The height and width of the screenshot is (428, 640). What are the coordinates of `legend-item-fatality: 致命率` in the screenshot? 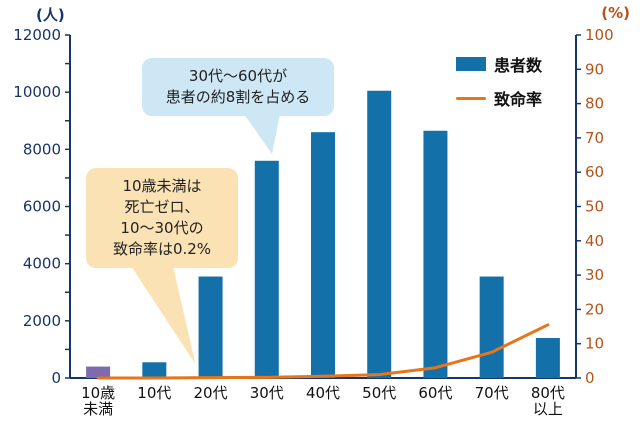 It's located at (499, 98).